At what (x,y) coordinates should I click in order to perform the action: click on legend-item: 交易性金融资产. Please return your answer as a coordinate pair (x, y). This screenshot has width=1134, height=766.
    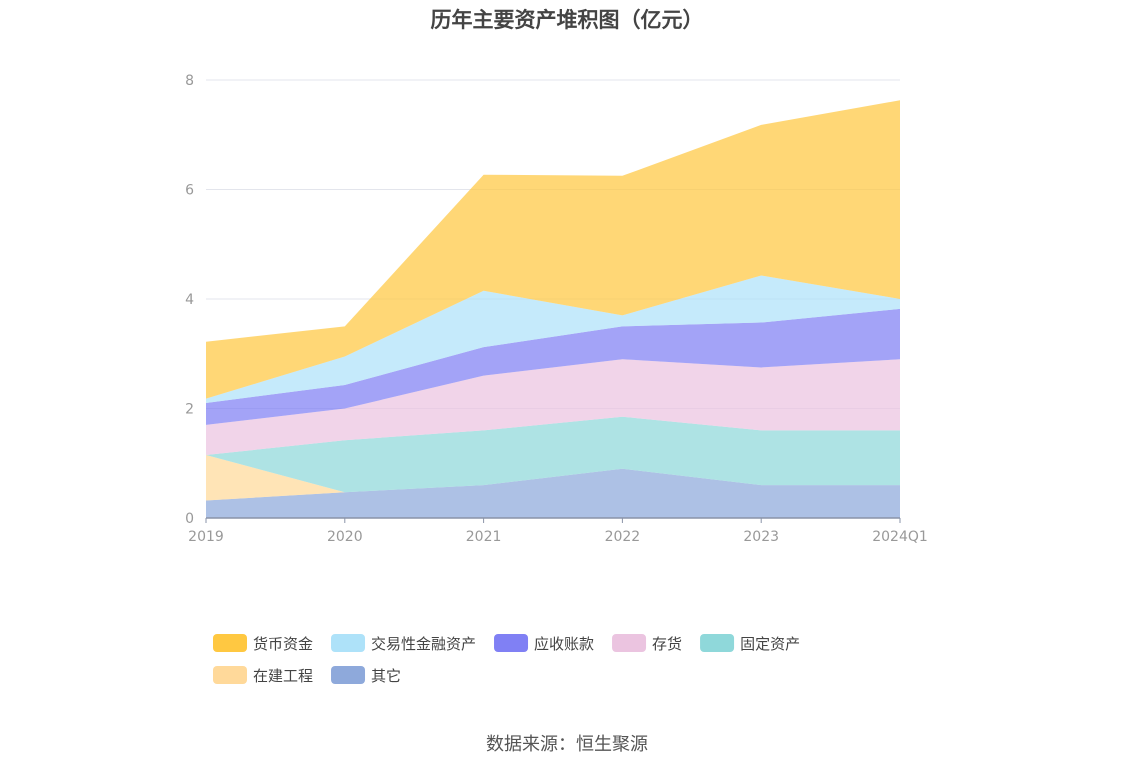
    Looking at the image, I should click on (403, 643).